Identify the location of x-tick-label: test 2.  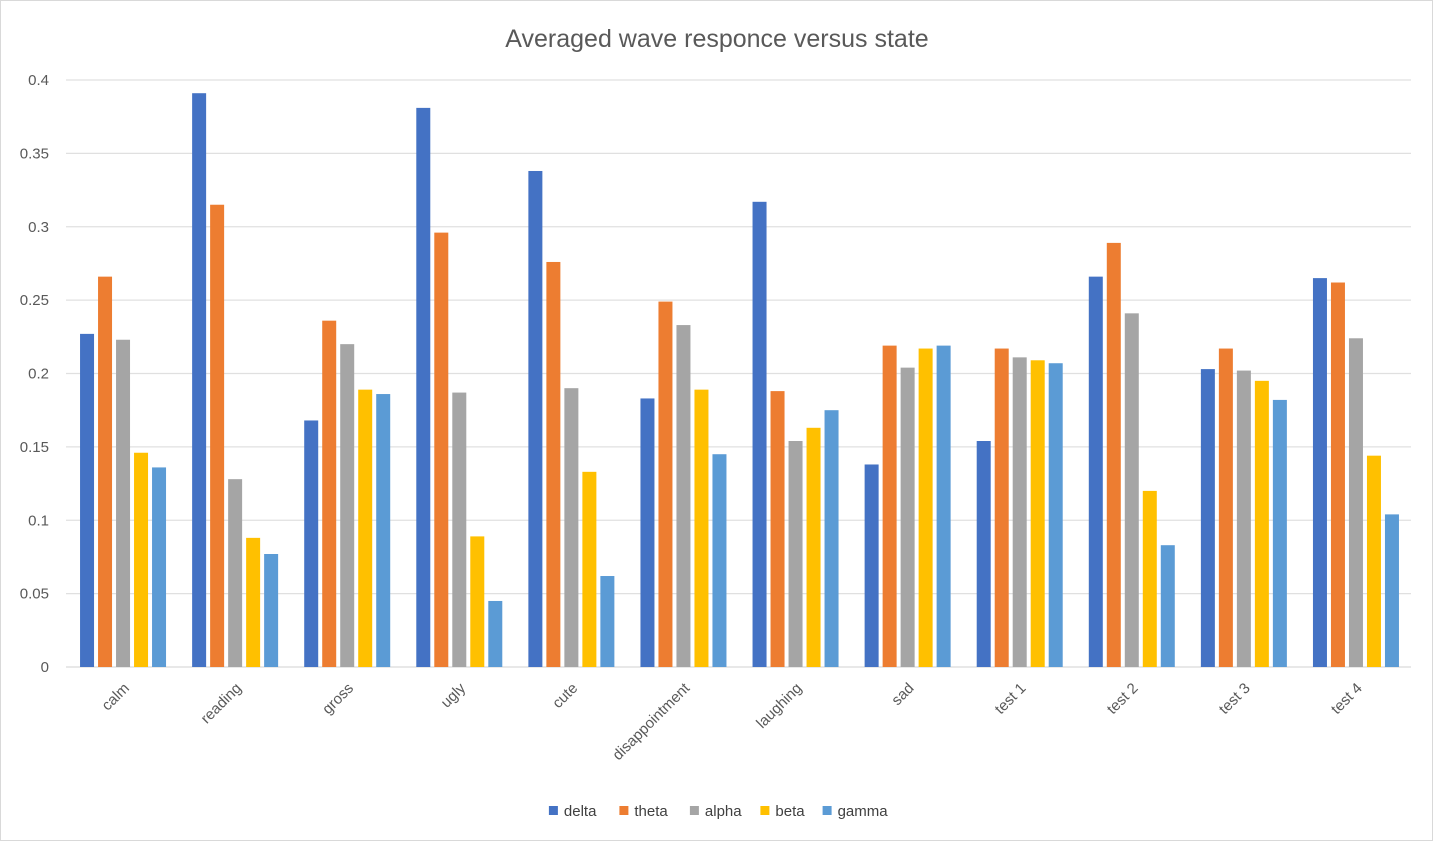
(1123, 699).